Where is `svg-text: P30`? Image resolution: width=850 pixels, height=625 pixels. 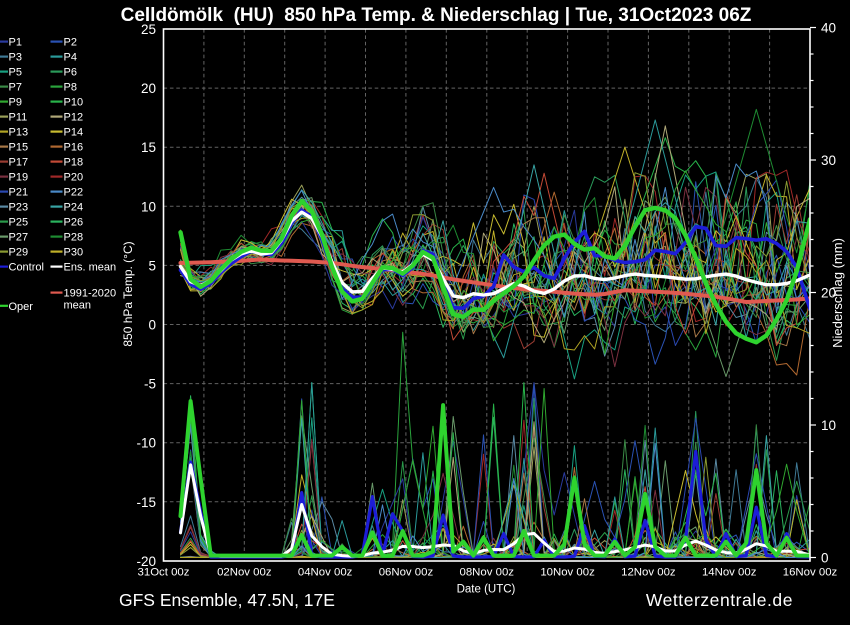
svg-text: P30 is located at coordinates (74, 253).